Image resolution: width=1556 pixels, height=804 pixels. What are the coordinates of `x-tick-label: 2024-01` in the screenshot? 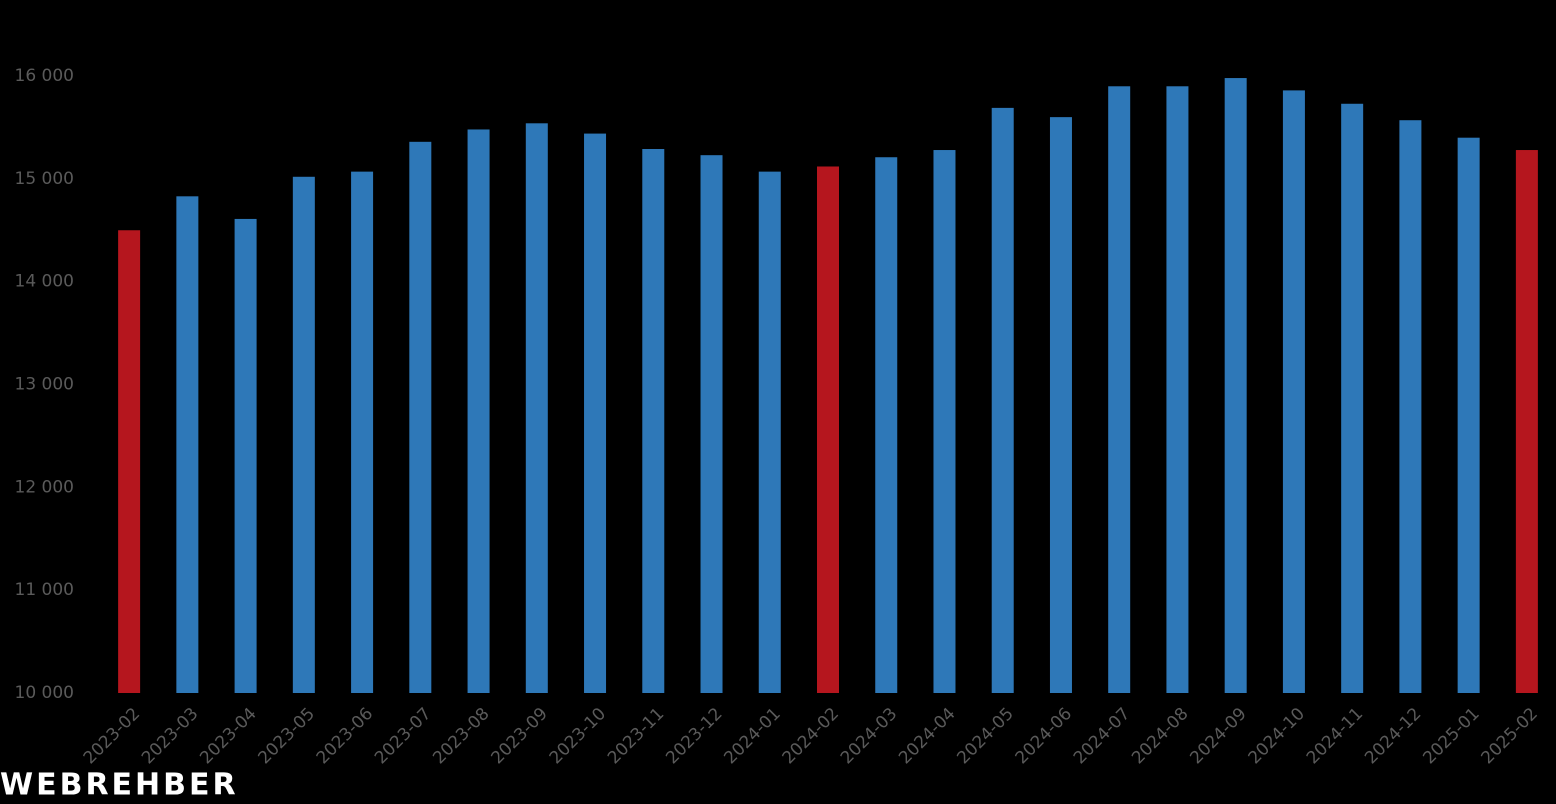 It's located at (752, 736).